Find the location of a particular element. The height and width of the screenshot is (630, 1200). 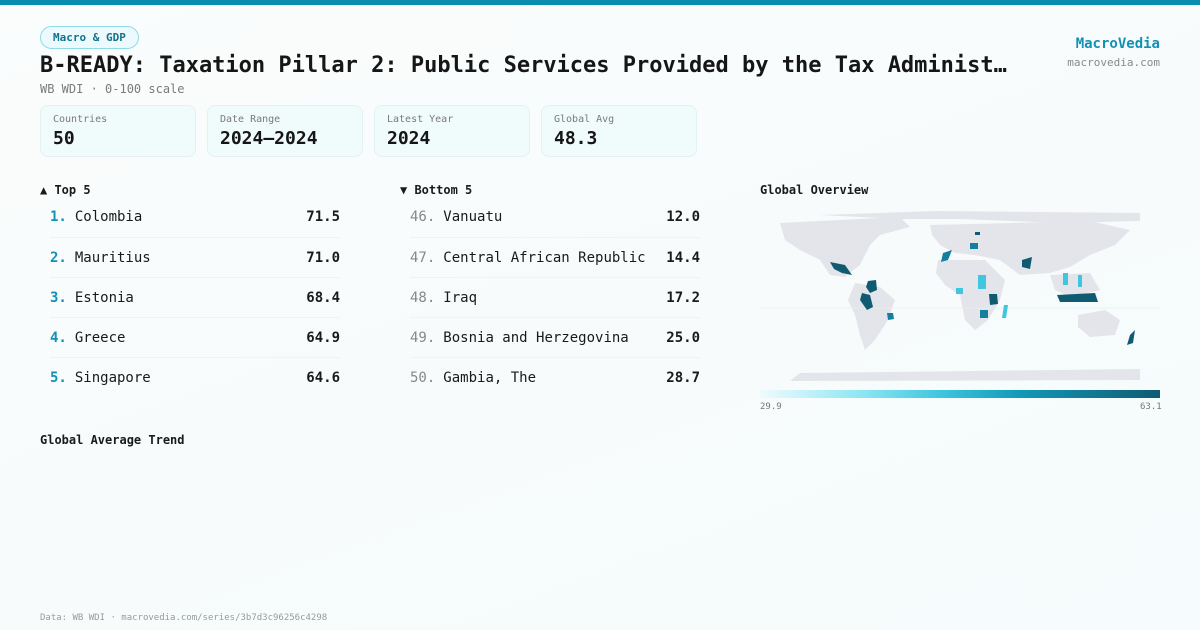

list-item: 4. Greece 64.9 is located at coordinates (195, 338).